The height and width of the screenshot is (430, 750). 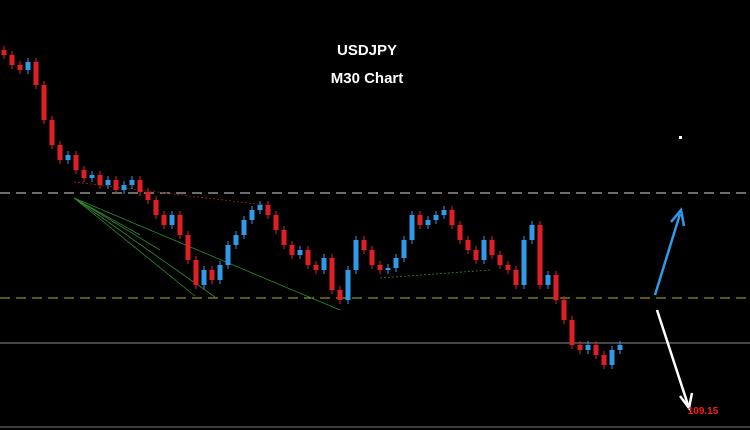 What do you see at coordinates (703, 411) in the screenshot?
I see `target-label: 109.15` at bounding box center [703, 411].